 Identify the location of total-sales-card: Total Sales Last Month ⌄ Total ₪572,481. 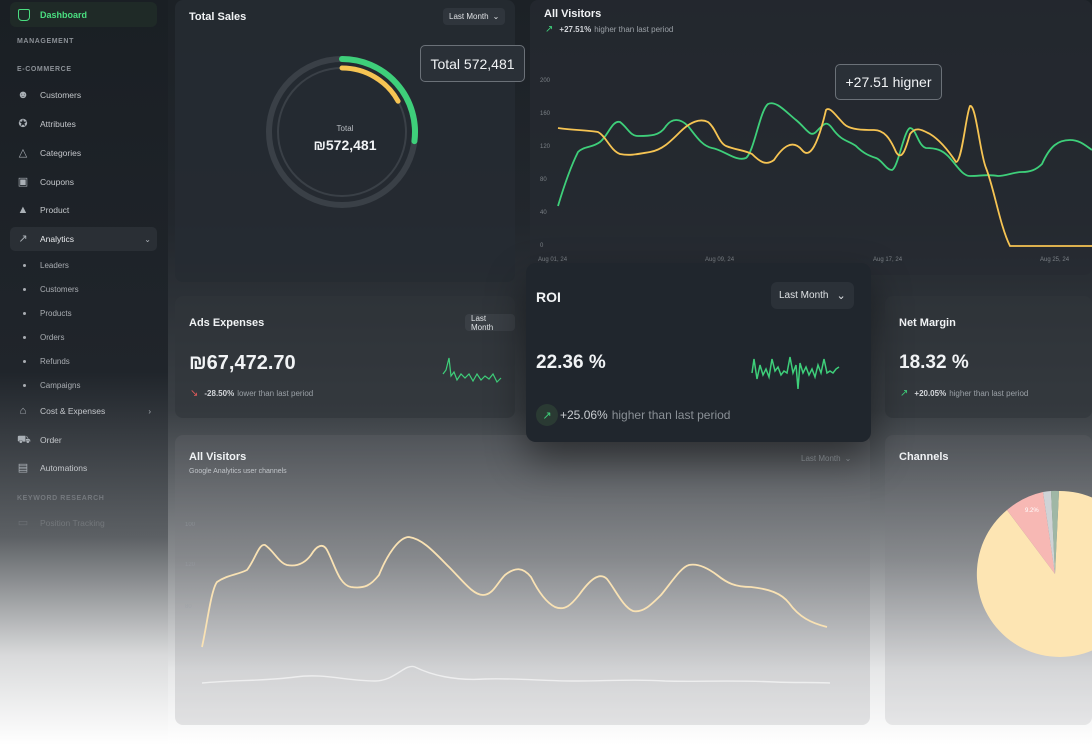
(345, 141).